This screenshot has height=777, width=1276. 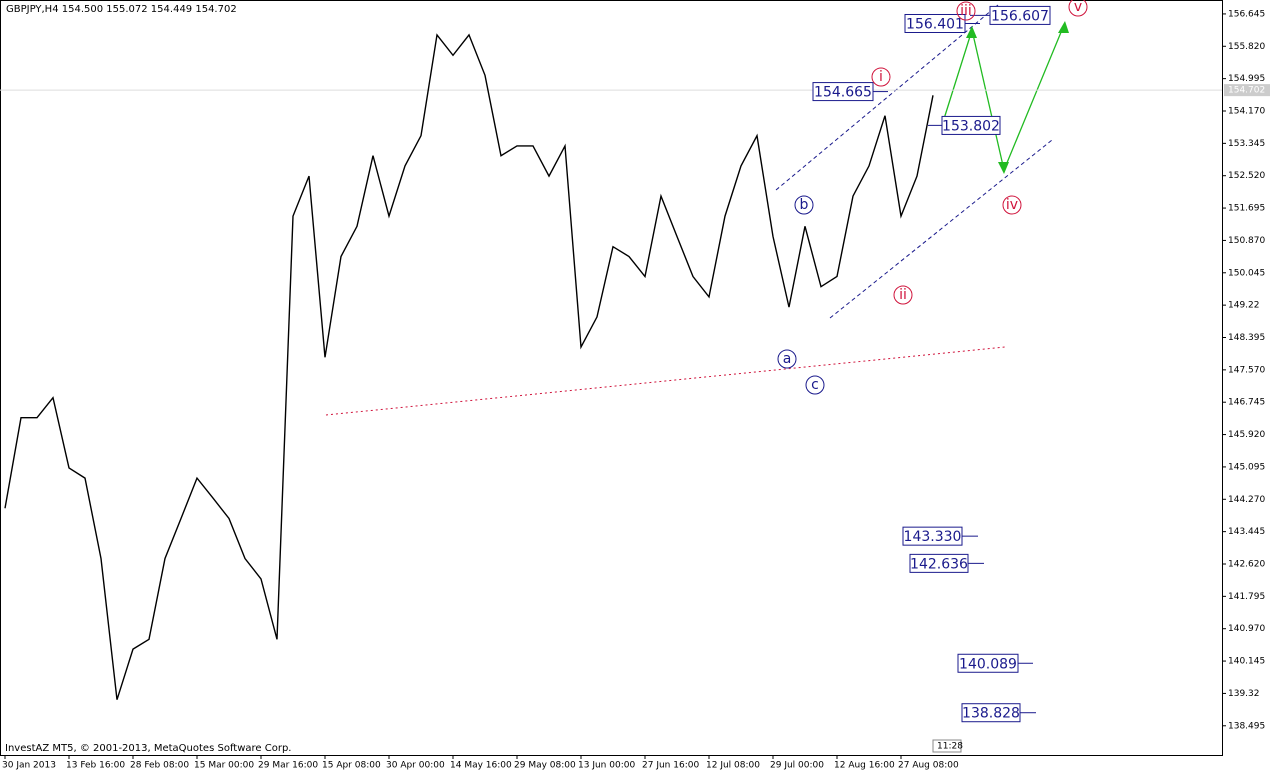 I want to click on level-label: 154.665, so click(x=843, y=93).